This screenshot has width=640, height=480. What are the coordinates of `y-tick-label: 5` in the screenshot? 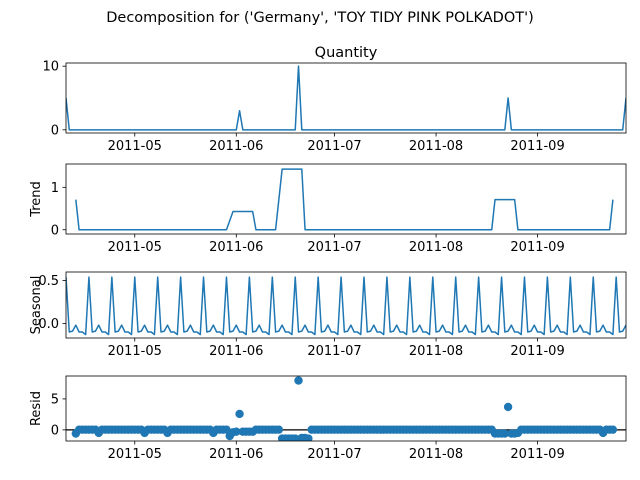 It's located at (55, 399).